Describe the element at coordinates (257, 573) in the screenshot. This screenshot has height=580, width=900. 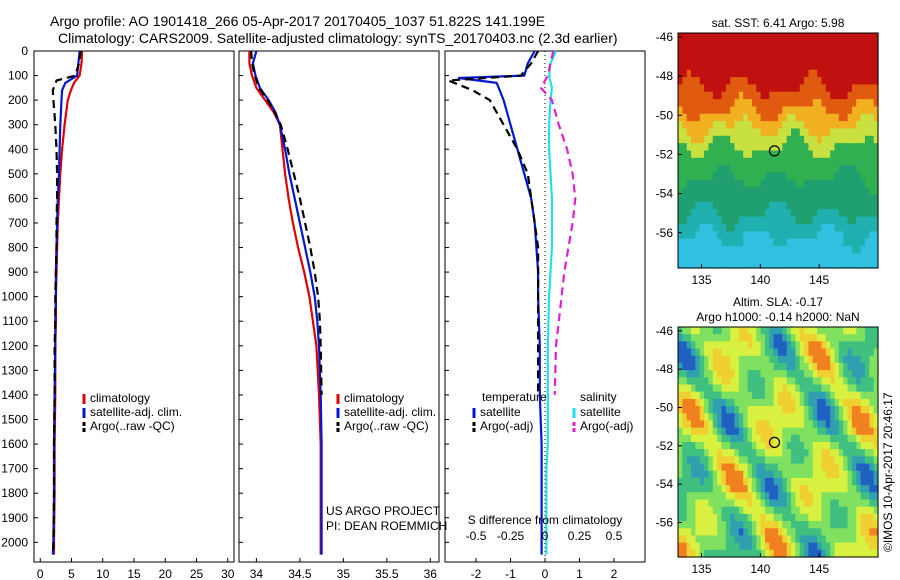
I see `x-tick-label: 34` at that location.